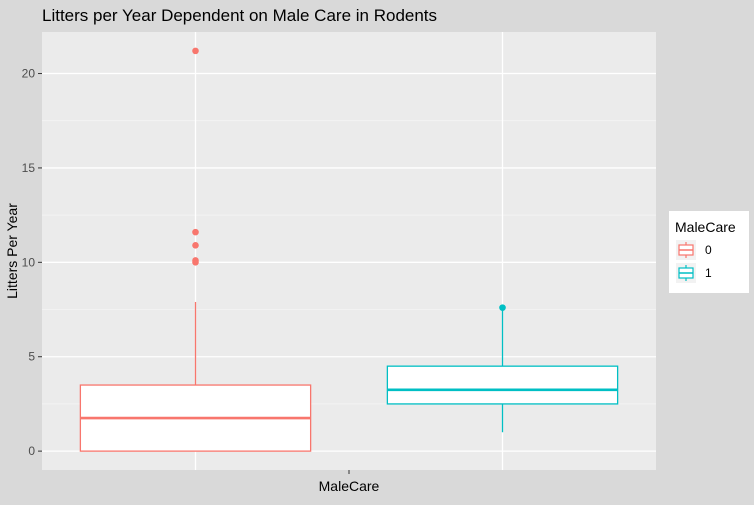 The image size is (754, 505). Describe the element at coordinates (12, 251) in the screenshot. I see `y-axis-title: Litters Per Year` at that location.